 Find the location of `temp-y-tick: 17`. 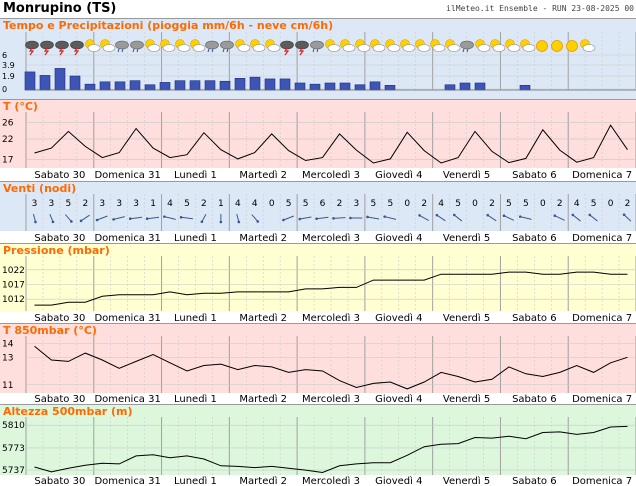

temp-y-tick: 17 is located at coordinates (7, 161).